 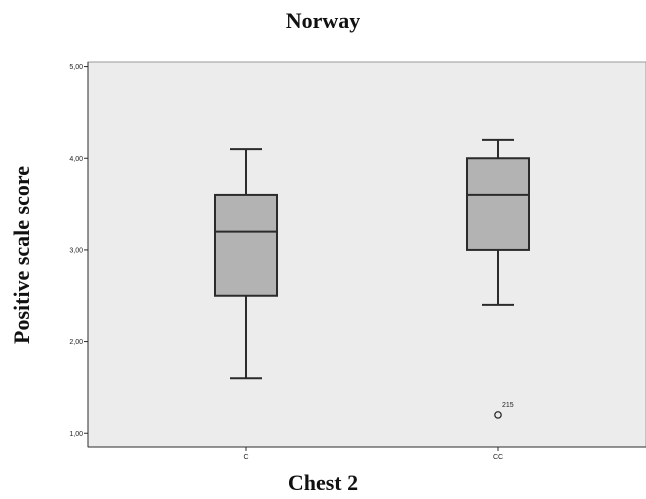 I want to click on y-tick-label: 4,00, so click(x=76, y=159).